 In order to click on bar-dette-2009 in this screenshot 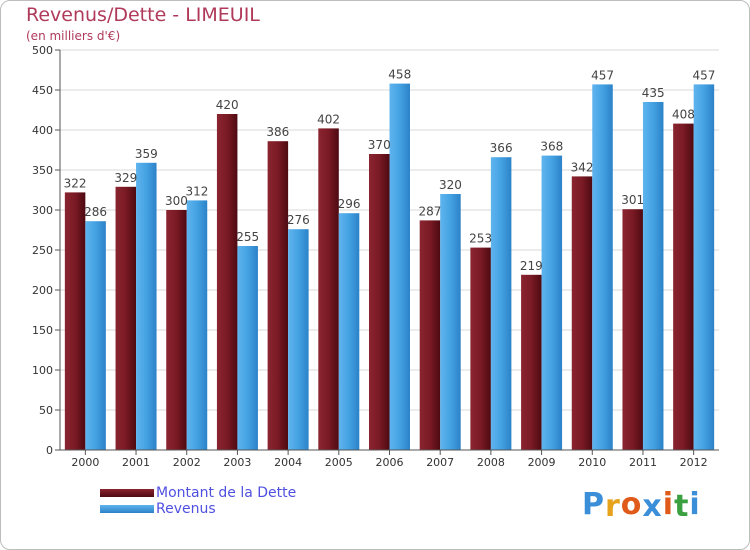, I will do `click(531, 362)`.